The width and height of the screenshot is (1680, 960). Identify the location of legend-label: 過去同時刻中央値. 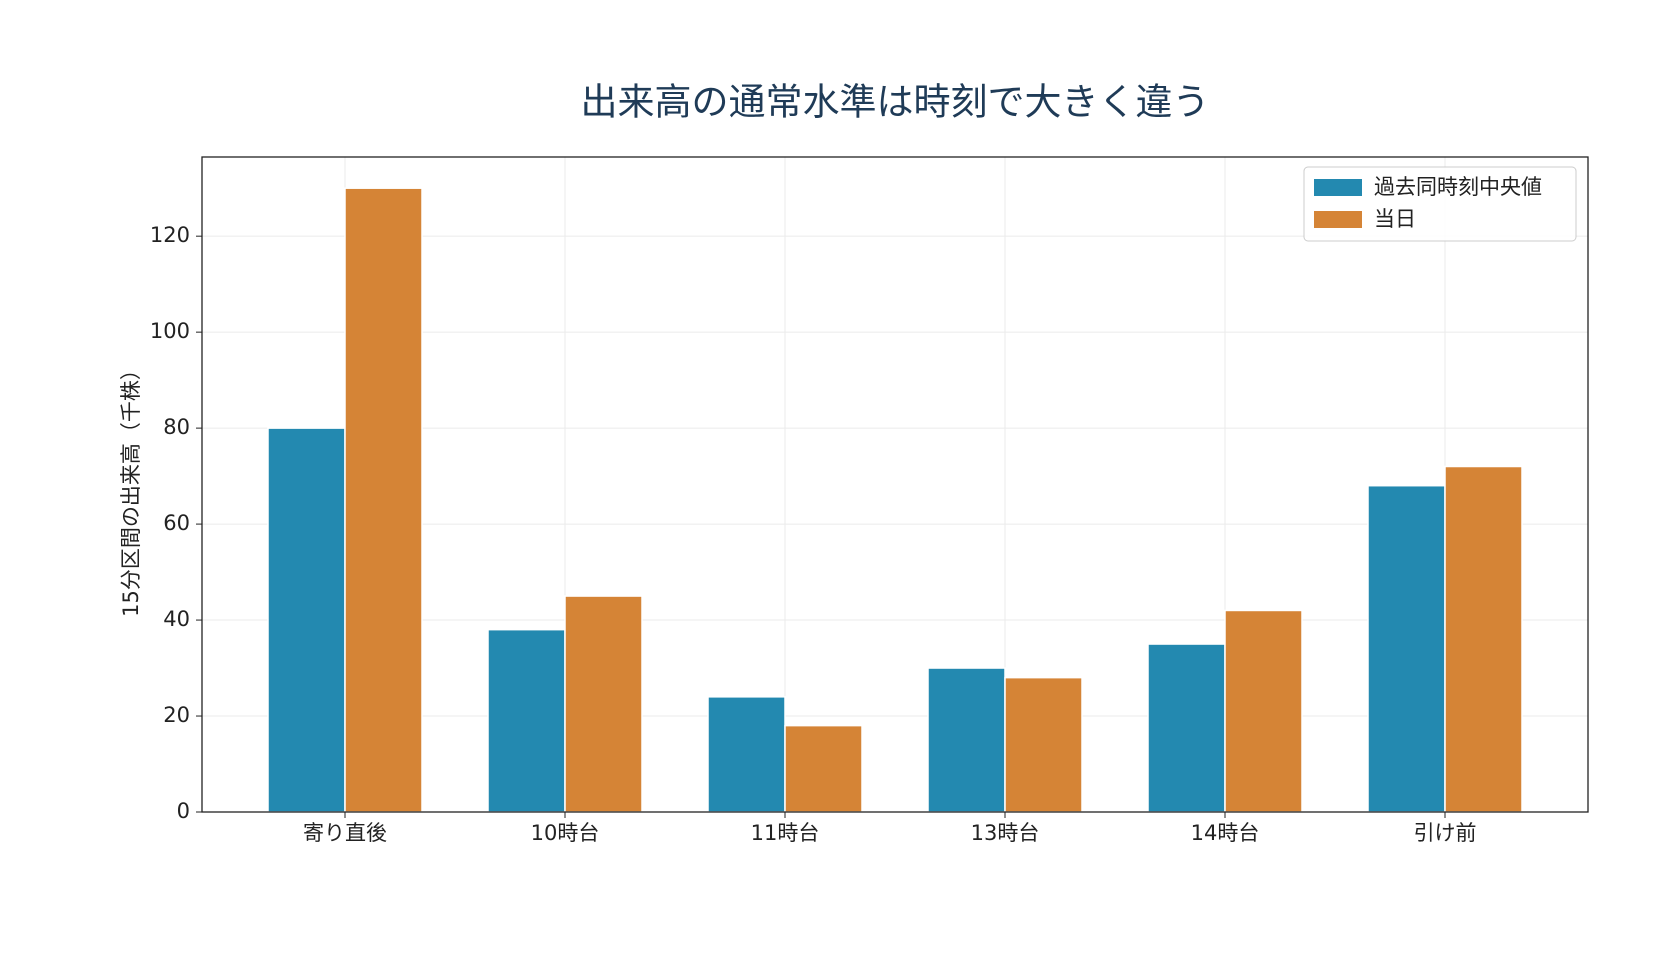
(1458, 187).